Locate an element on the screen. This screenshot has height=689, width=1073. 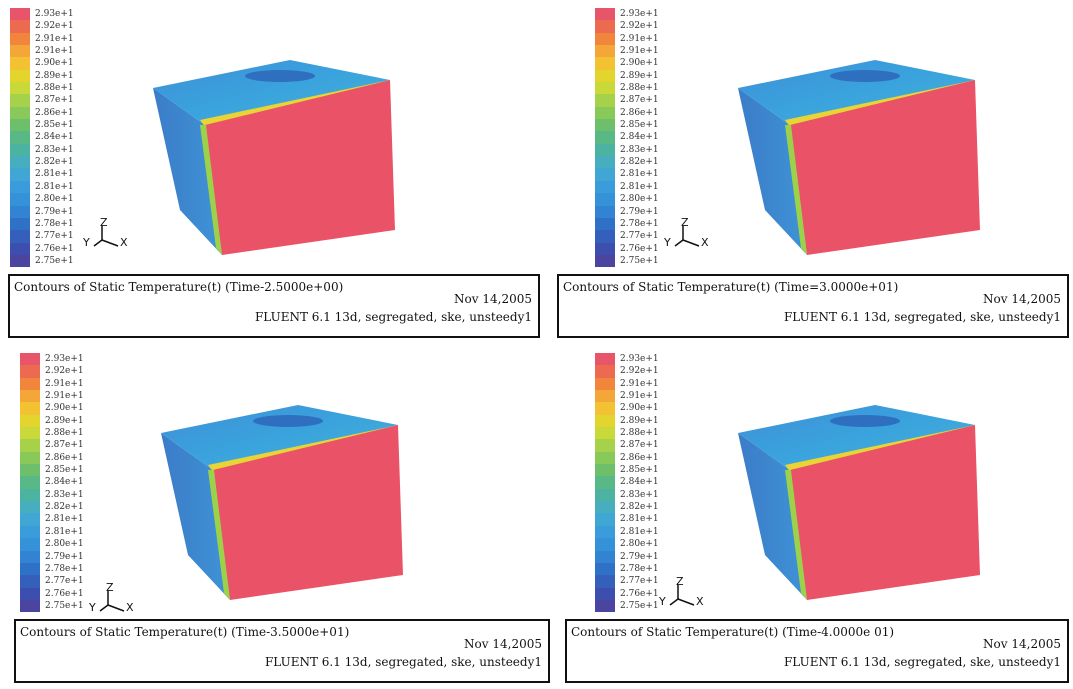
axis-x-label: X is located at coordinates (700, 601).